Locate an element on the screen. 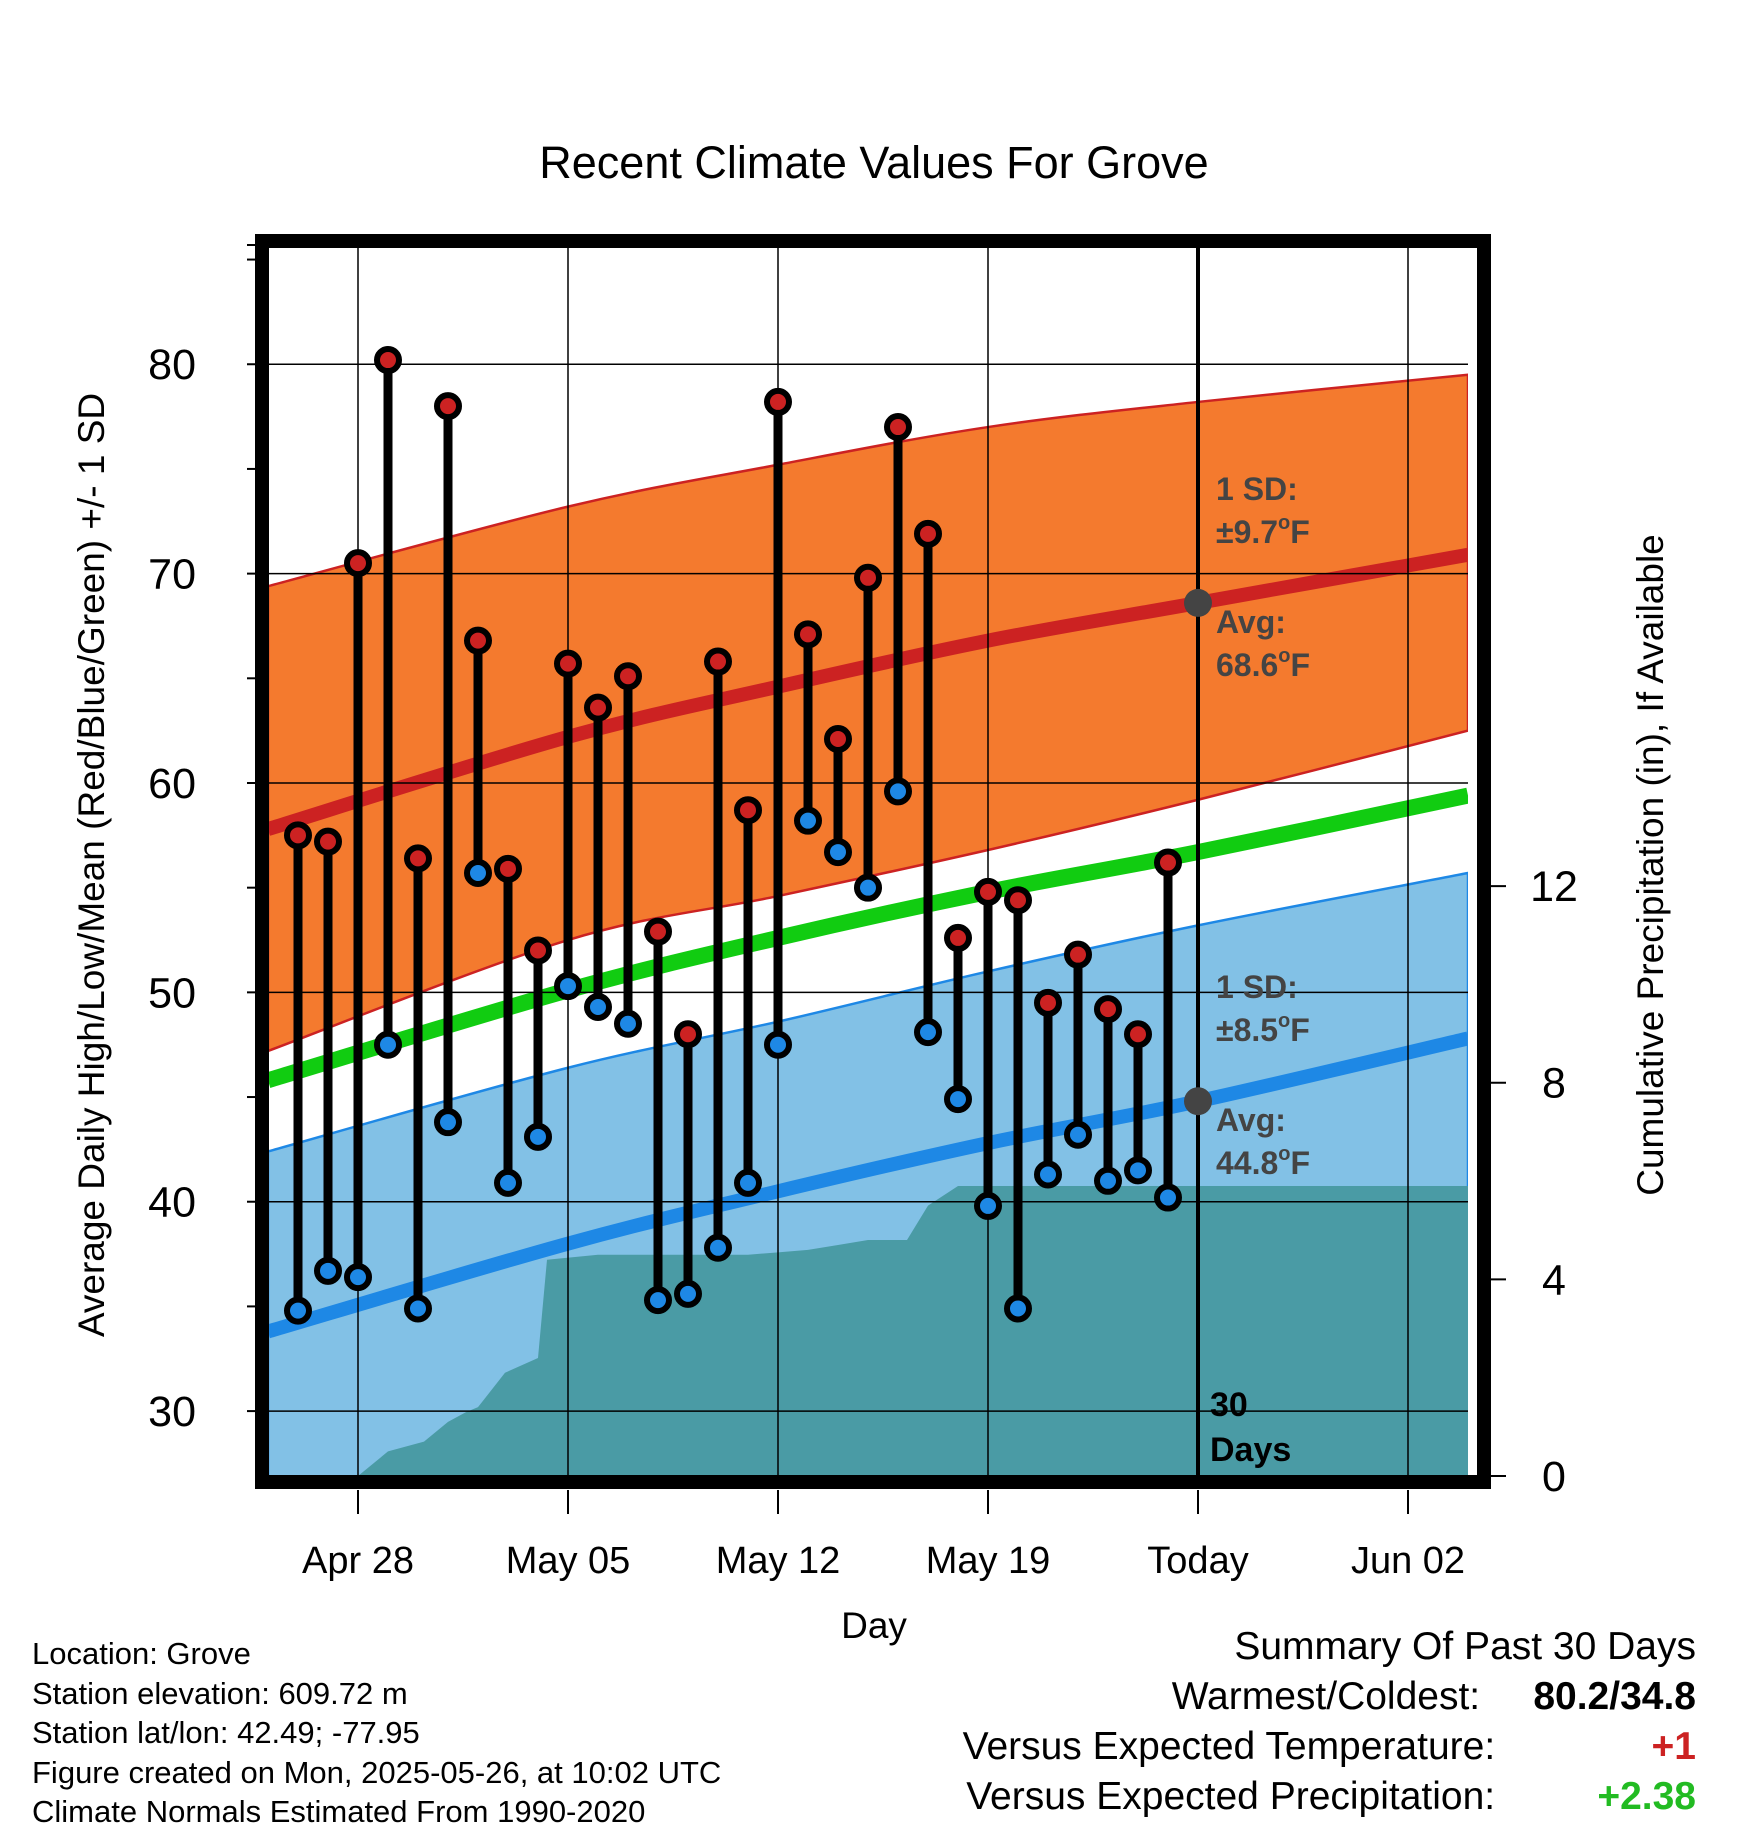 This screenshot has height=1832, width=1748. high-sd-value: ±9.7oF is located at coordinates (1263, 531).